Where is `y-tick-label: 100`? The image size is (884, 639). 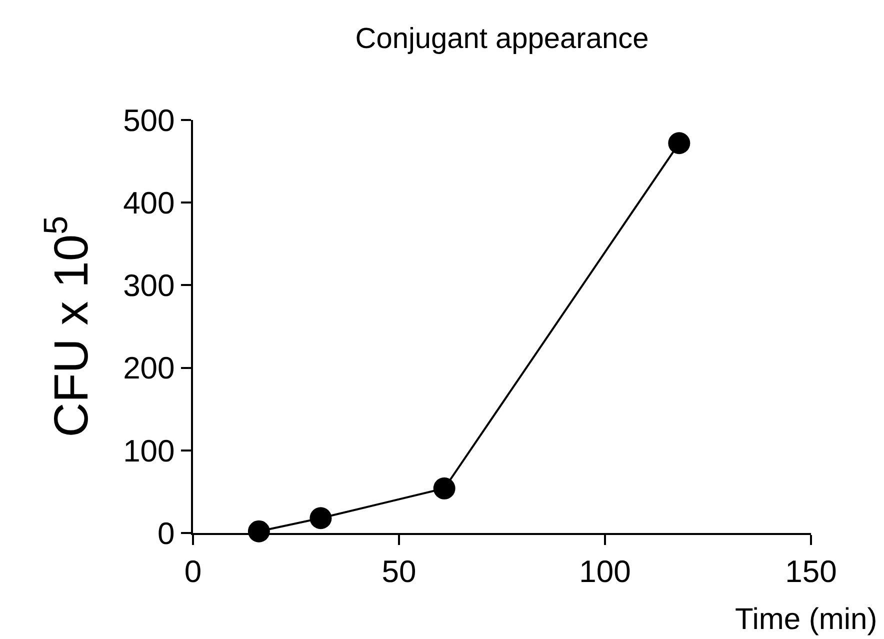 y-tick-label: 100 is located at coordinates (149, 450).